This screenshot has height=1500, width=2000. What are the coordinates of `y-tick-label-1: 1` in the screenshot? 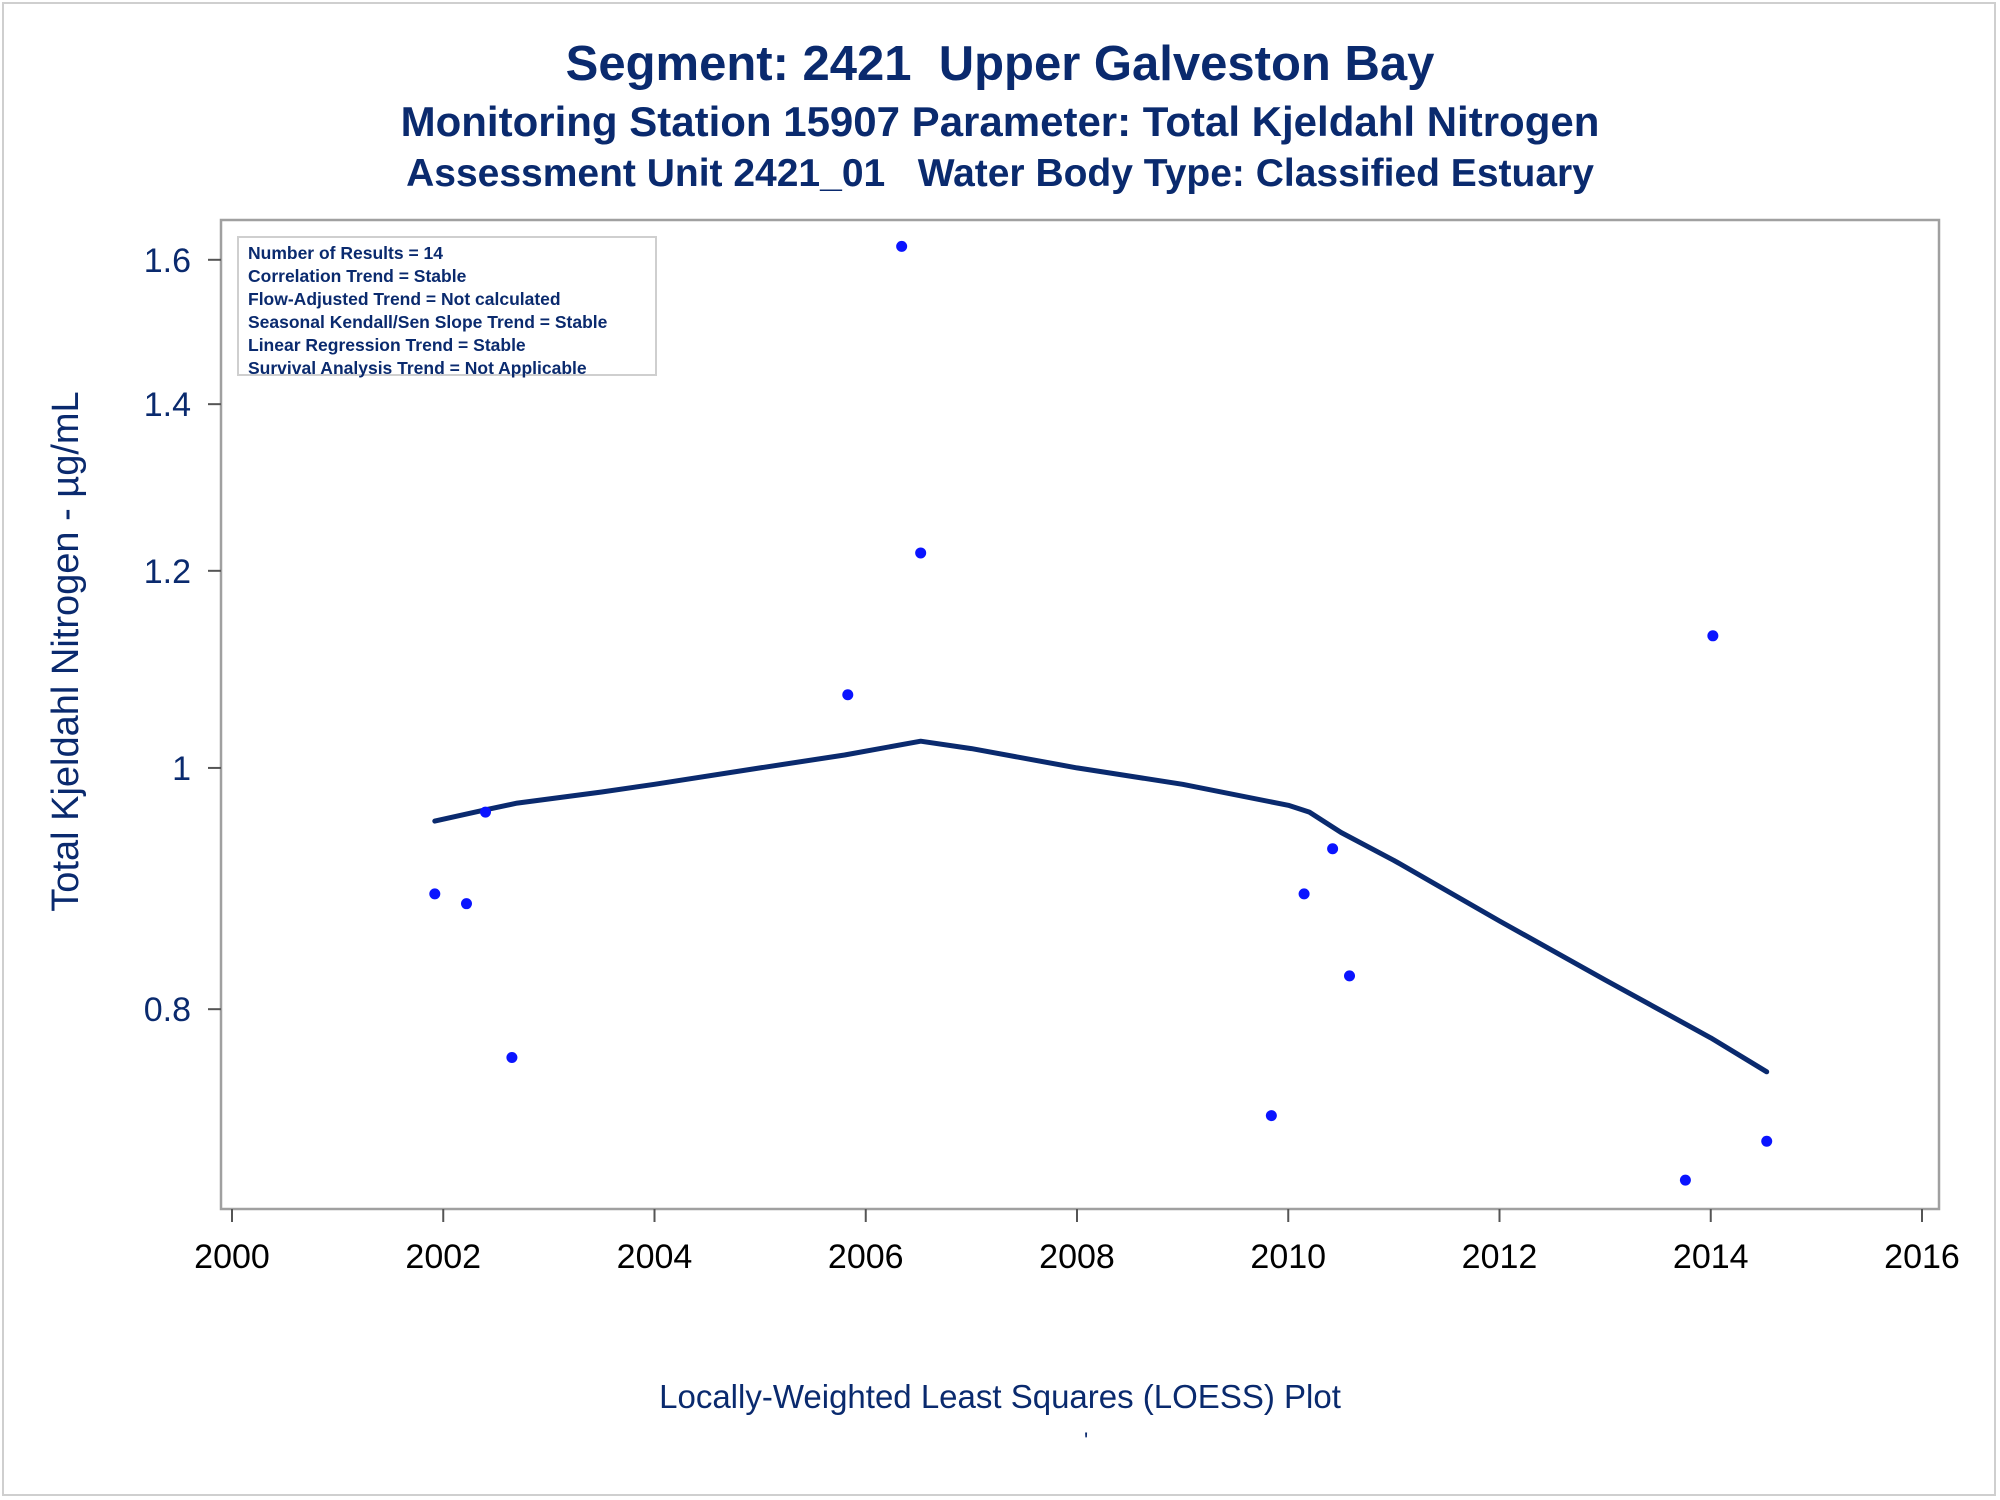 It's located at (181, 769).